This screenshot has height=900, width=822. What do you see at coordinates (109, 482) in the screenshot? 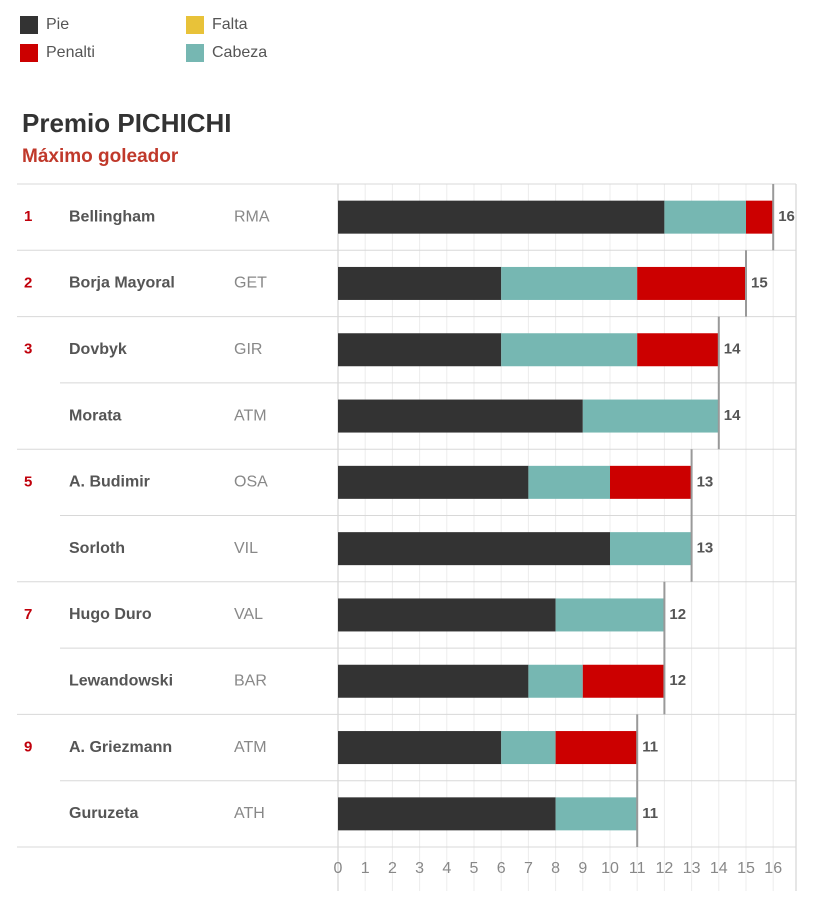
I see `player-name: A. Budimir` at bounding box center [109, 482].